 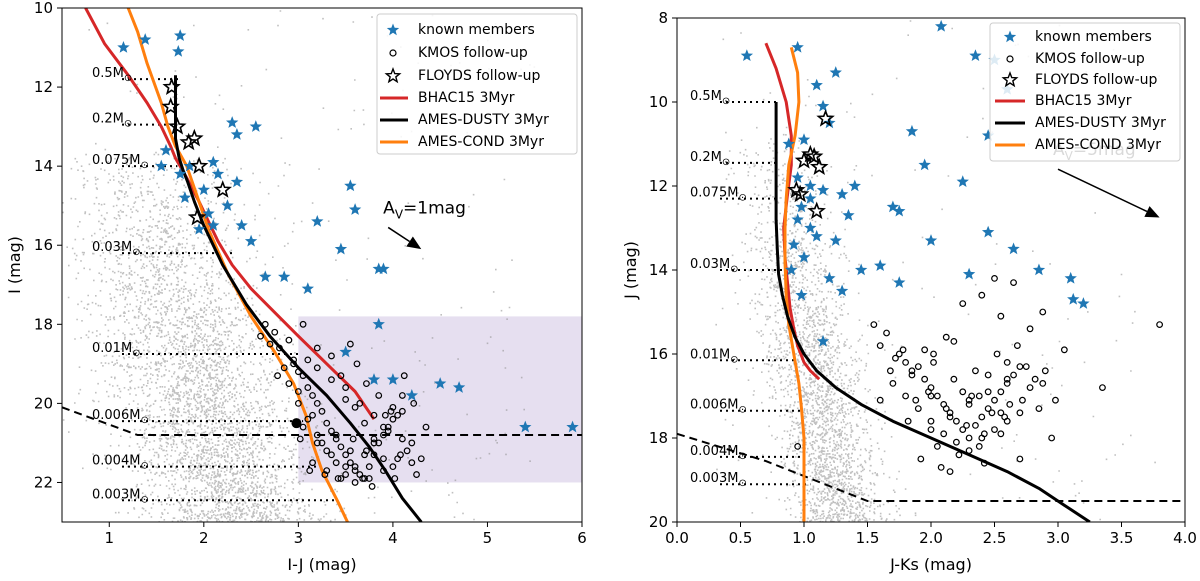 I want to click on left-completeness-line, so click(x=322, y=421).